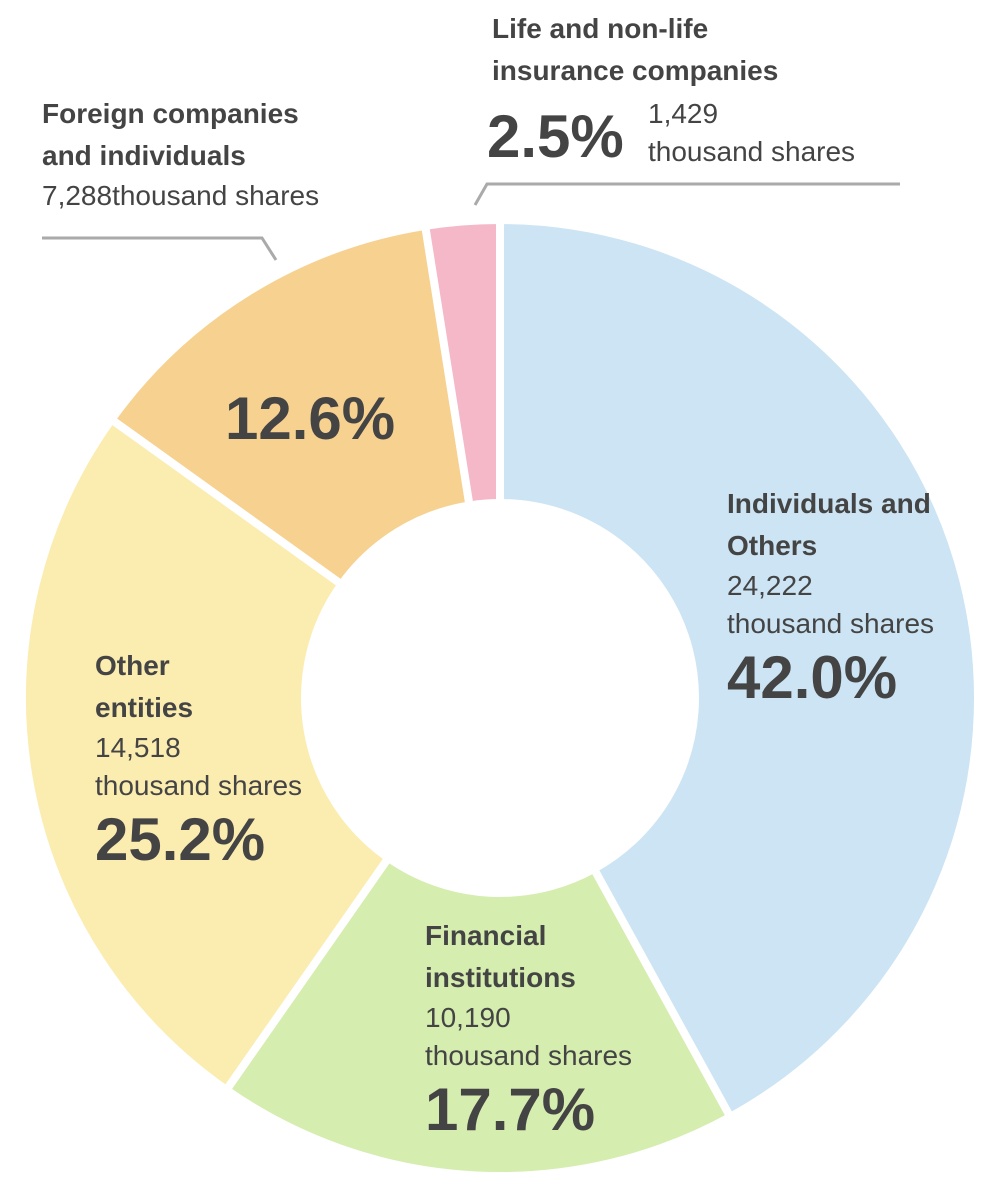 This screenshot has height=1200, width=1000. Describe the element at coordinates (138, 747) in the screenshot. I see `shares-label: 14,518` at that location.